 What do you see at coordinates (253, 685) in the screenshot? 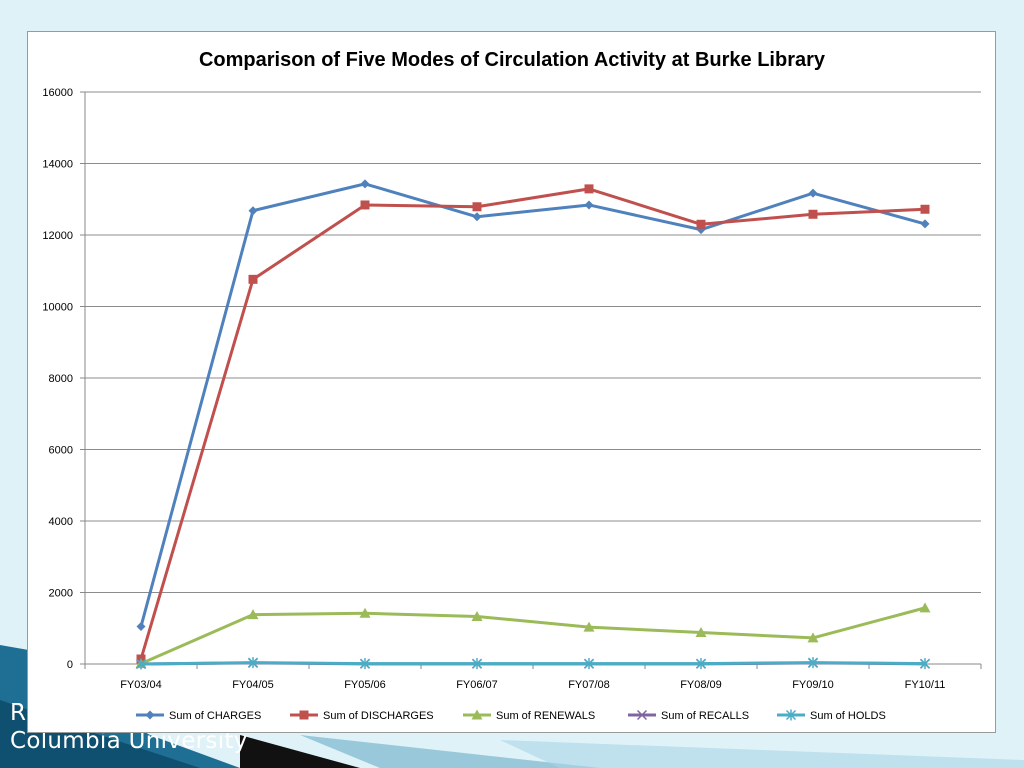
I see `x-tick-label: FY04/05` at bounding box center [253, 685].